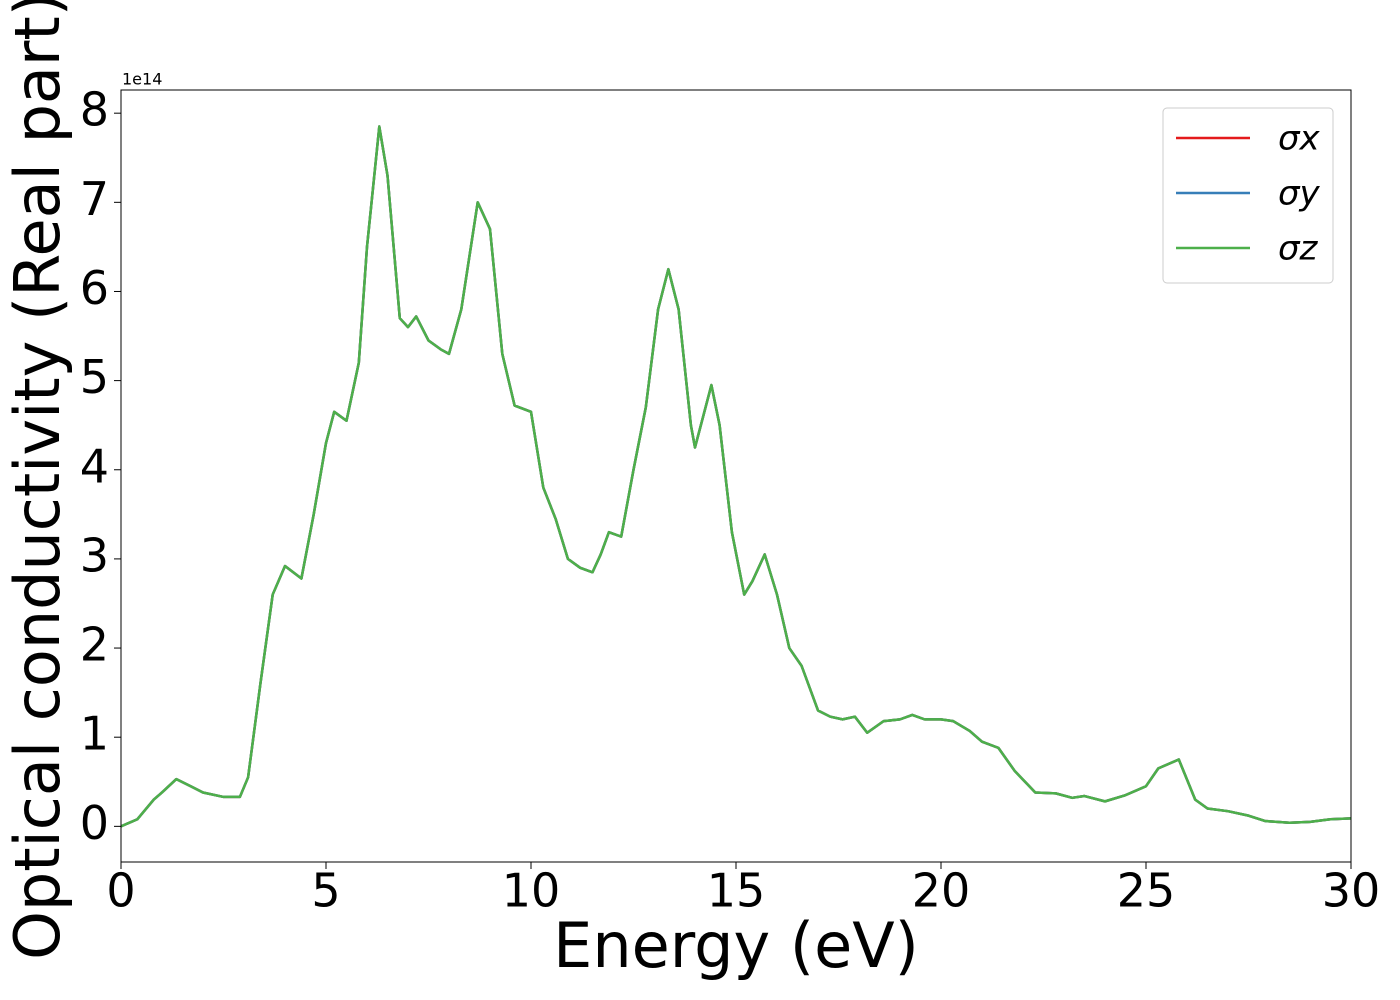 The width and height of the screenshot is (1400, 1000). What do you see at coordinates (1298, 249) in the screenshot?
I see `legend-label: σz` at bounding box center [1298, 249].